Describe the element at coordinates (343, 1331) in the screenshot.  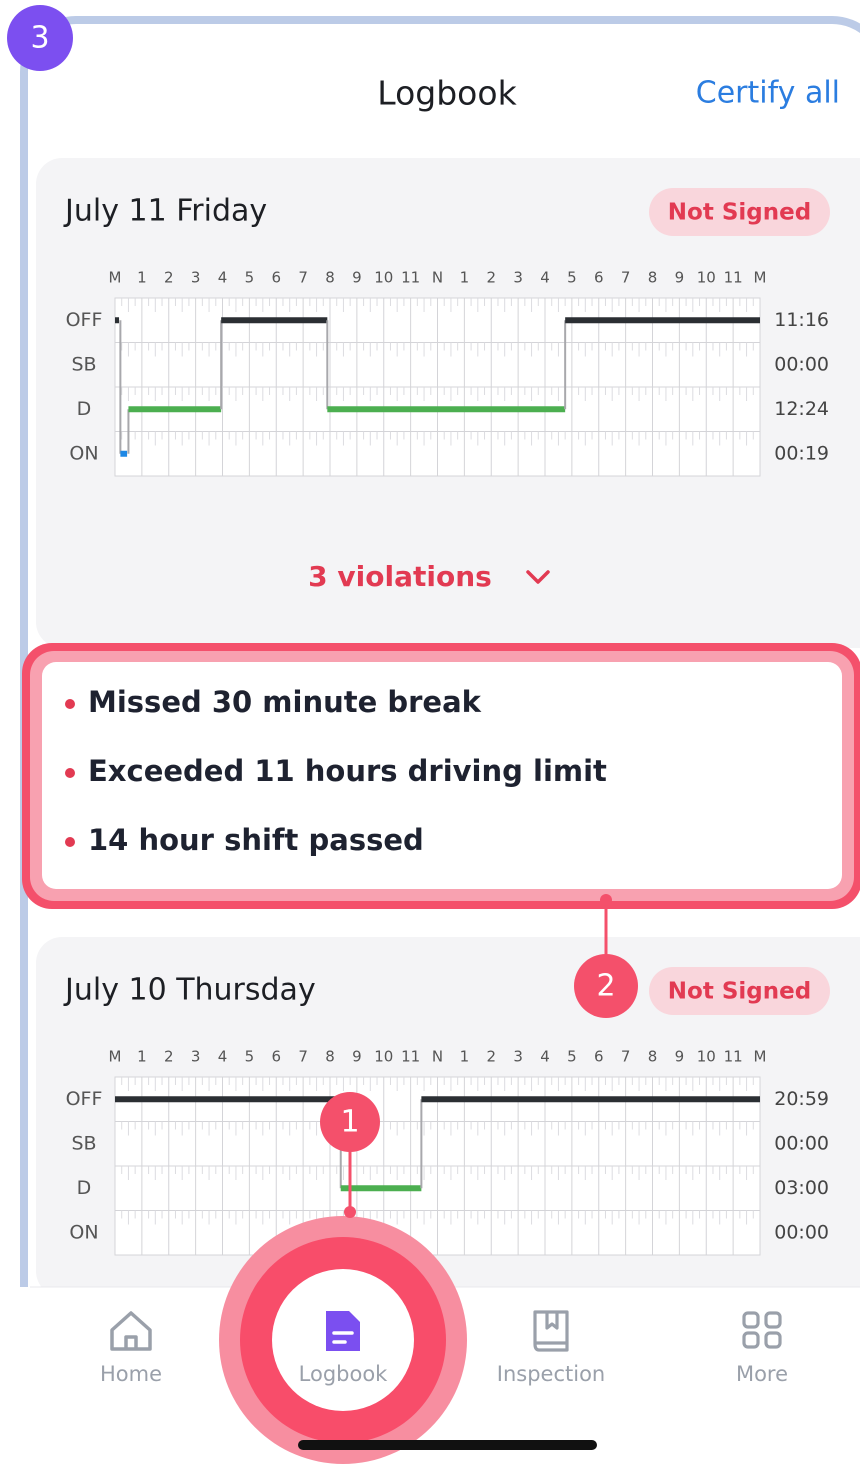
I see `logbook-icon` at that location.